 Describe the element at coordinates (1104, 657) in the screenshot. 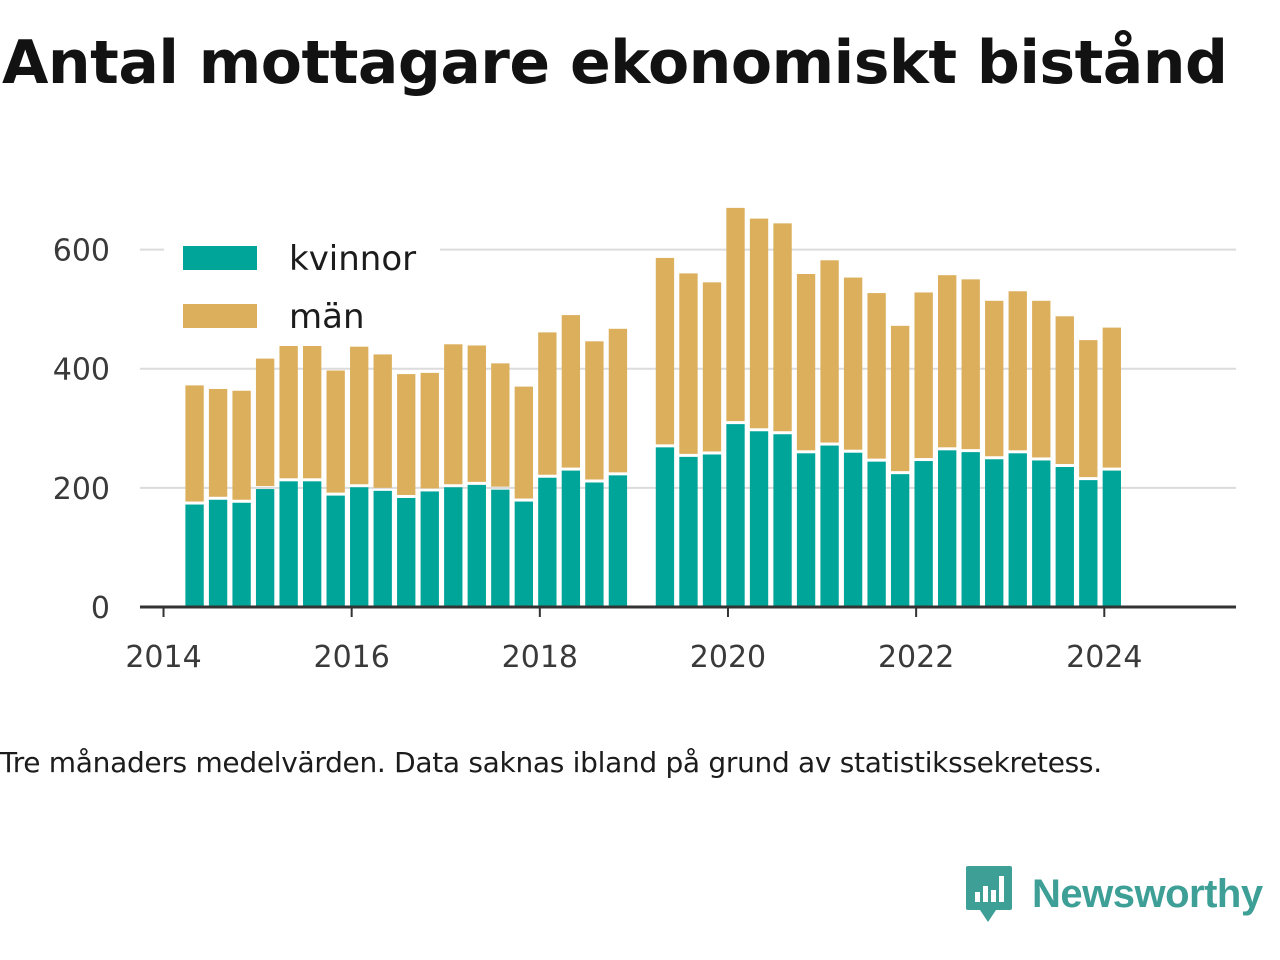

I see `x-tick-label: 2024` at that location.